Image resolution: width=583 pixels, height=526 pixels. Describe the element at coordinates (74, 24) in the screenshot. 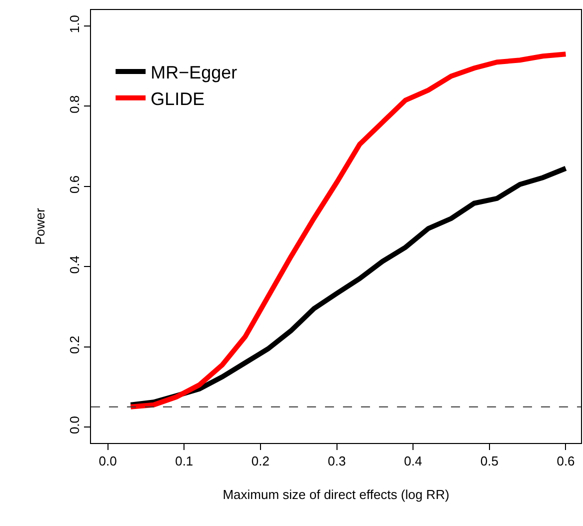

I see `y-tick-label: 1.0` at that location.